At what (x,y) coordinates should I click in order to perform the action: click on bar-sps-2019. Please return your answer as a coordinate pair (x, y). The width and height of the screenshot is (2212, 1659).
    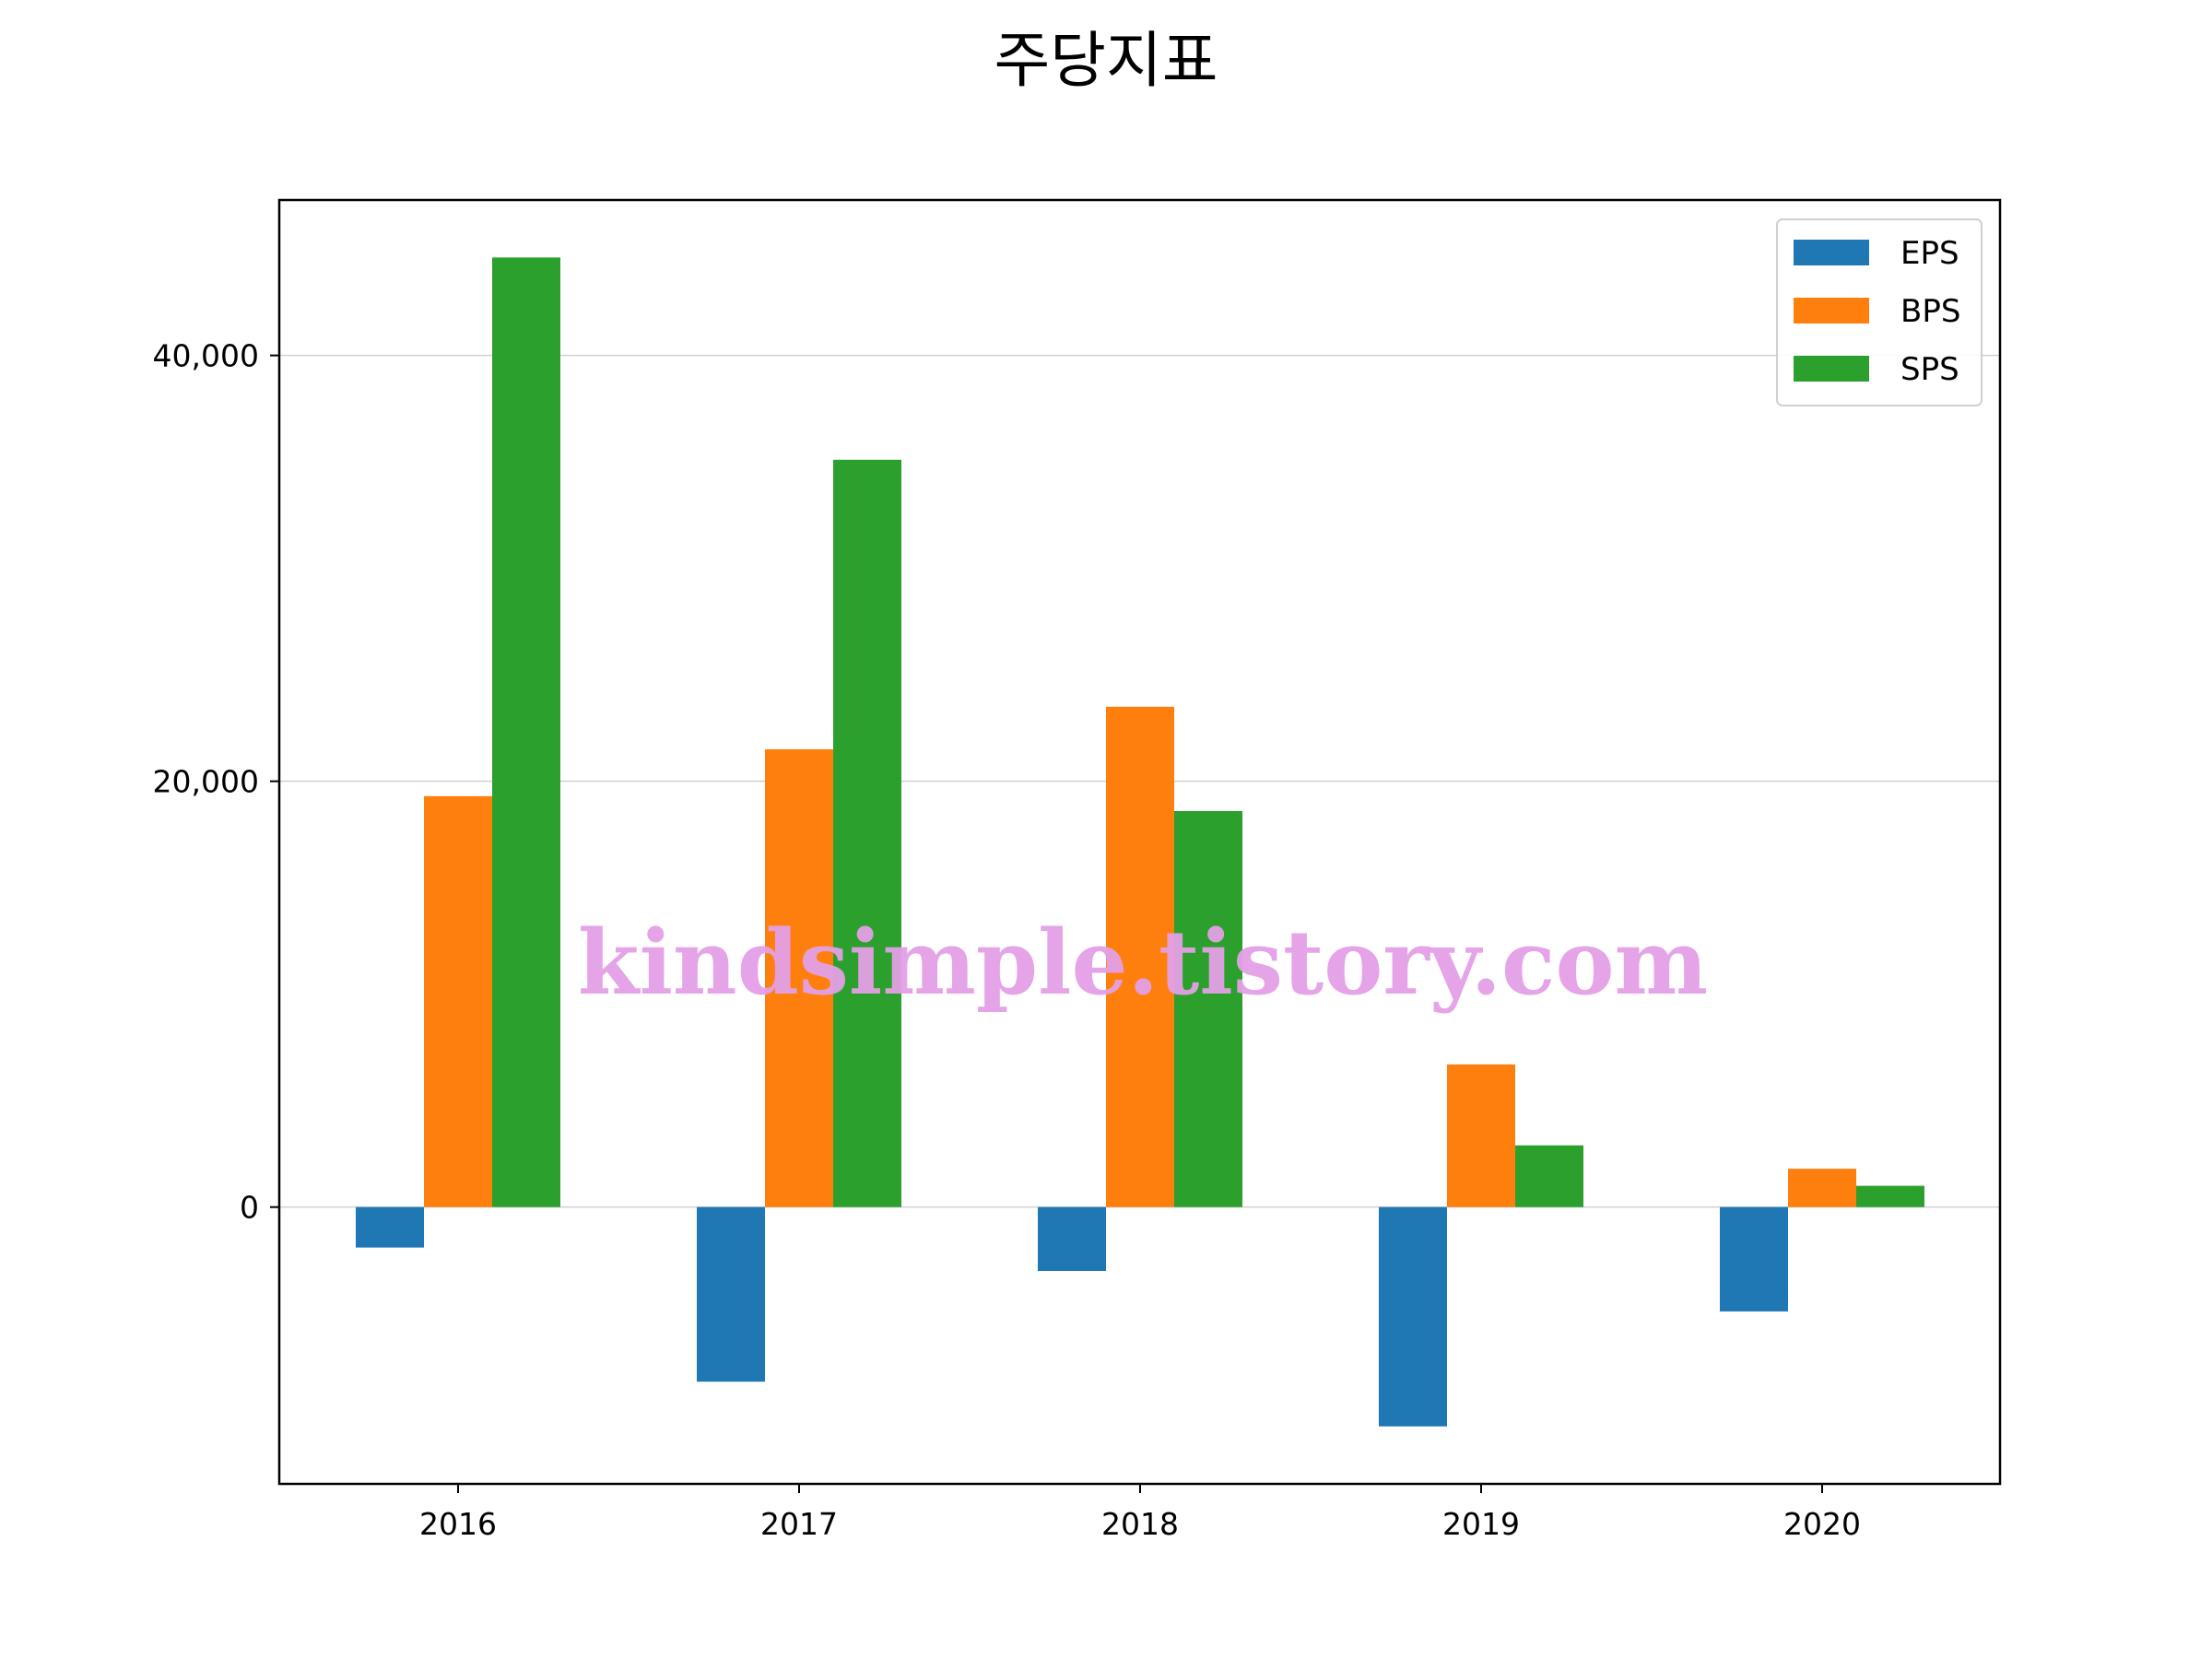
    Looking at the image, I should click on (1549, 1176).